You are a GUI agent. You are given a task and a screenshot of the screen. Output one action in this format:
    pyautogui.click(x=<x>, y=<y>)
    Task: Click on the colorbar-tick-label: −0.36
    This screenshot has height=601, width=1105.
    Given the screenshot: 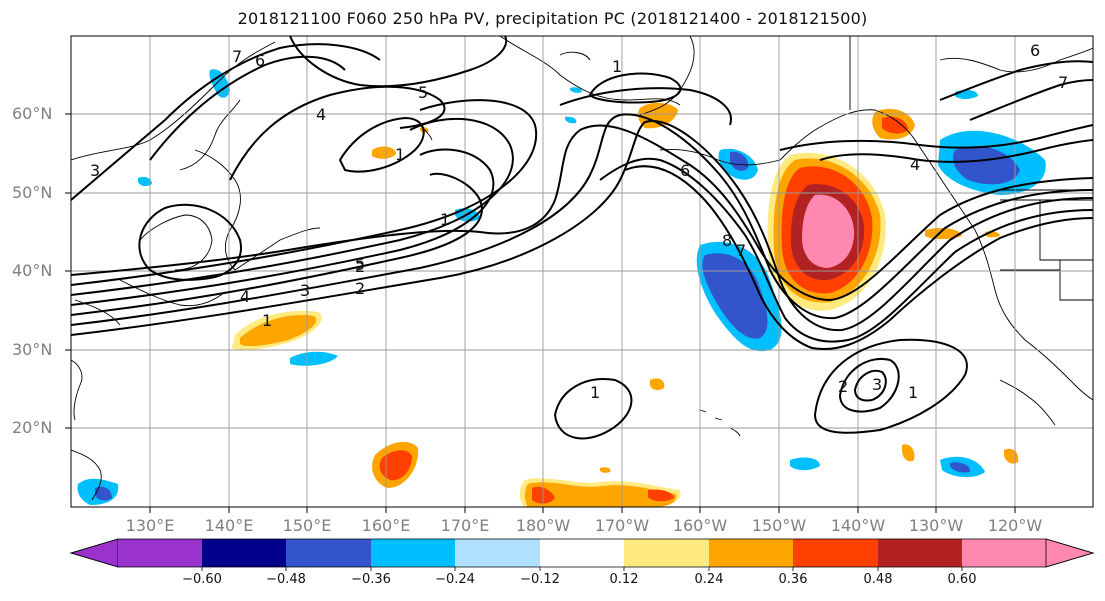 What is the action you would take?
    pyautogui.click(x=371, y=579)
    